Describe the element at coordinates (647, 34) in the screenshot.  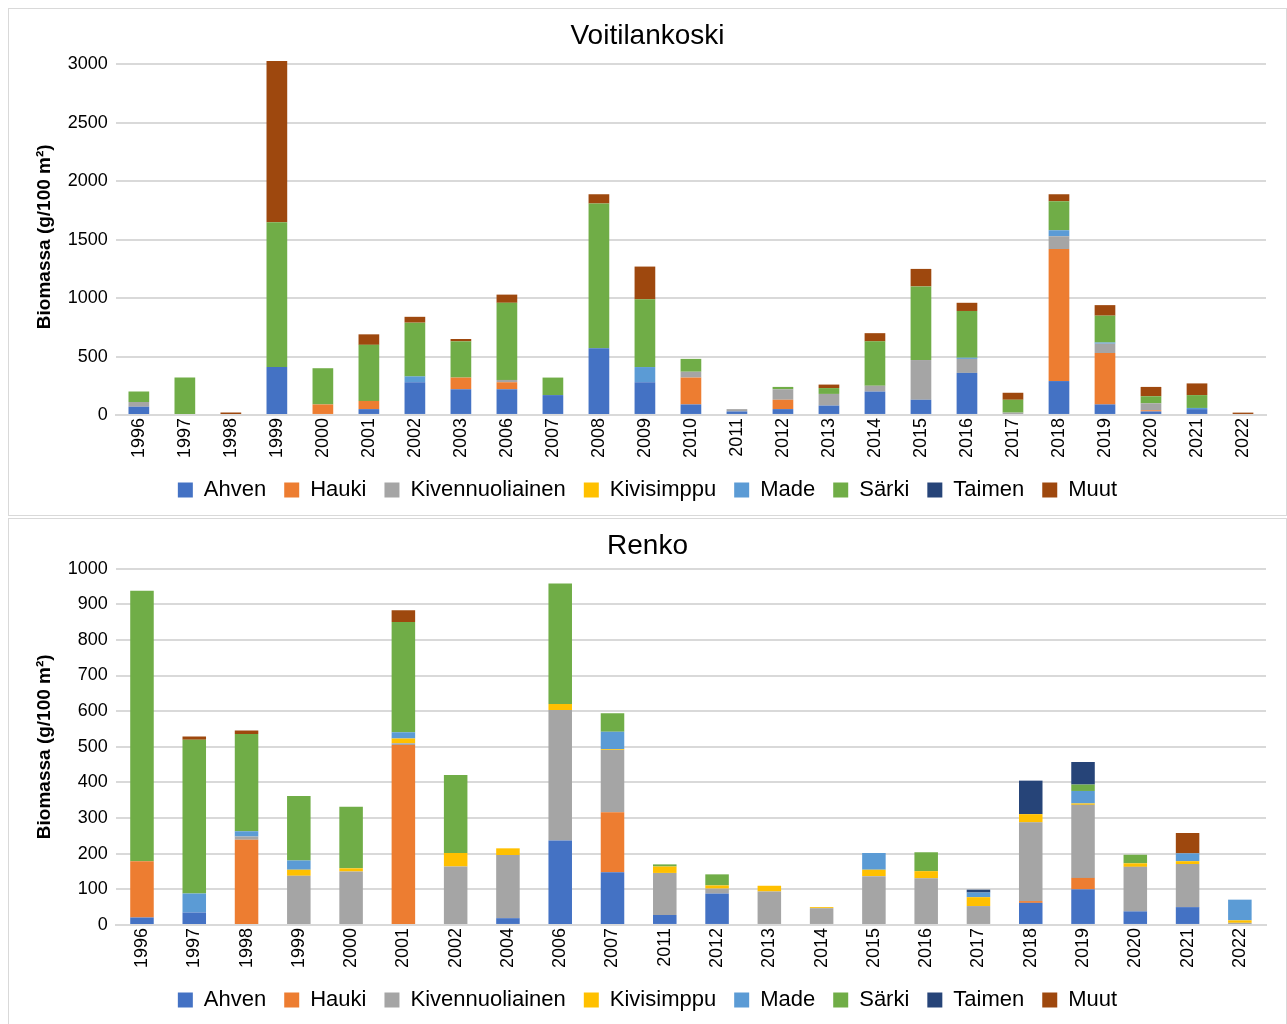
I see `chart-title: Voitilankoski` at that location.